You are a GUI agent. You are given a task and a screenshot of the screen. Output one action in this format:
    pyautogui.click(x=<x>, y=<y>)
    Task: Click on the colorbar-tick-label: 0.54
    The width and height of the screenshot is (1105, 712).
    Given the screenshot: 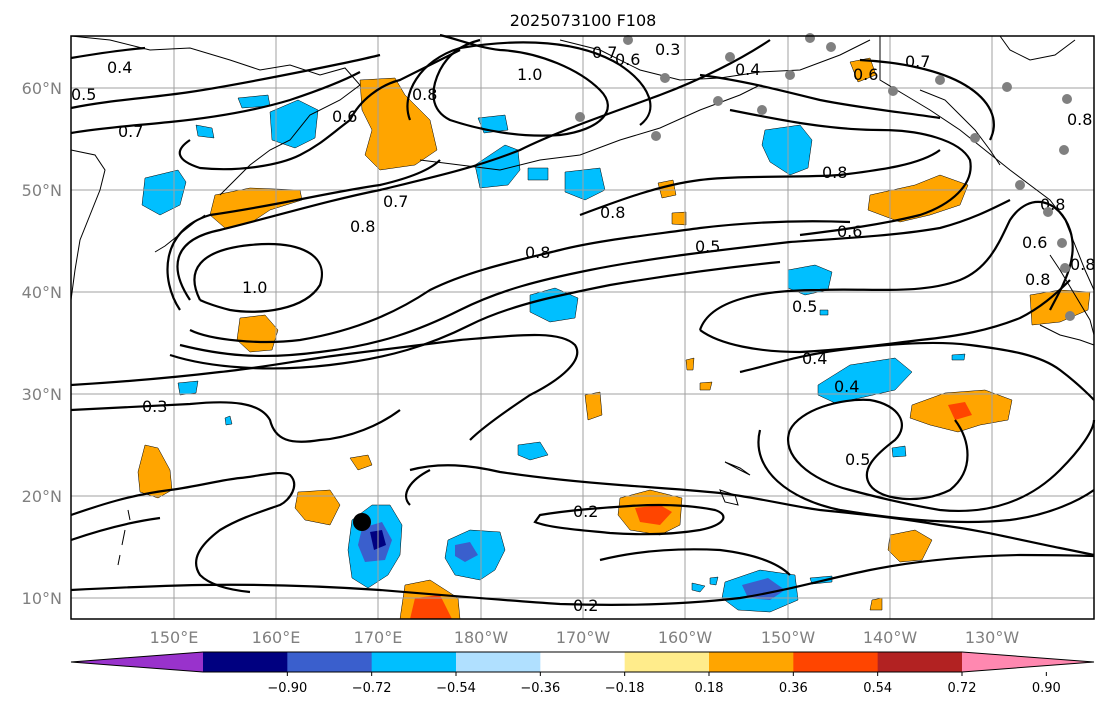 What is the action you would take?
    pyautogui.click(x=877, y=688)
    